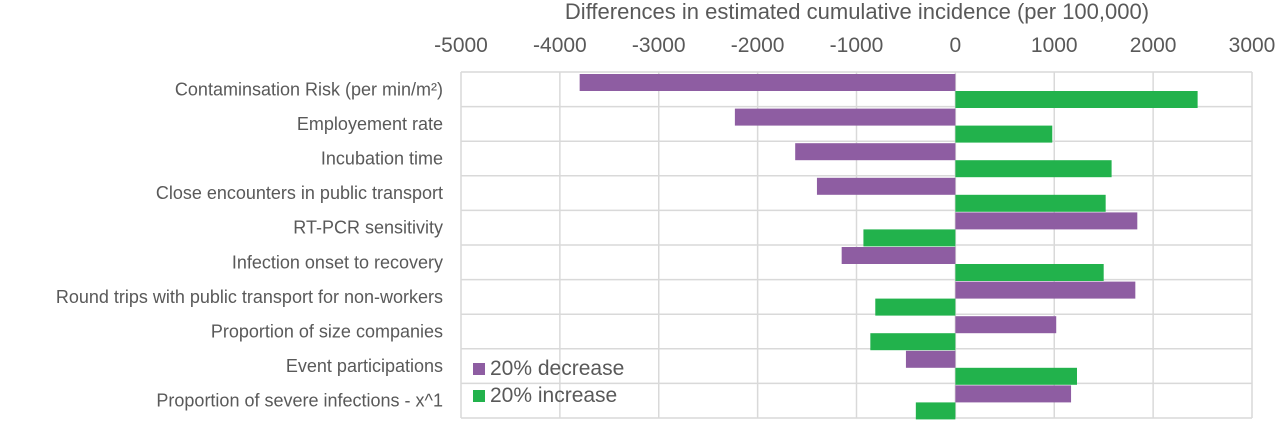  I want to click on category-label: RT-PCR sensitivity, so click(368, 228).